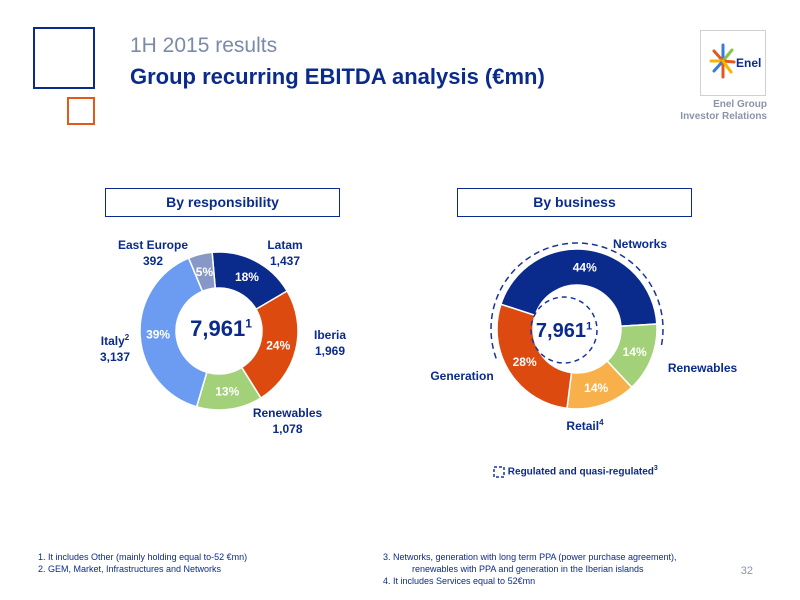  I want to click on slice-east-europe, so click(202, 272).